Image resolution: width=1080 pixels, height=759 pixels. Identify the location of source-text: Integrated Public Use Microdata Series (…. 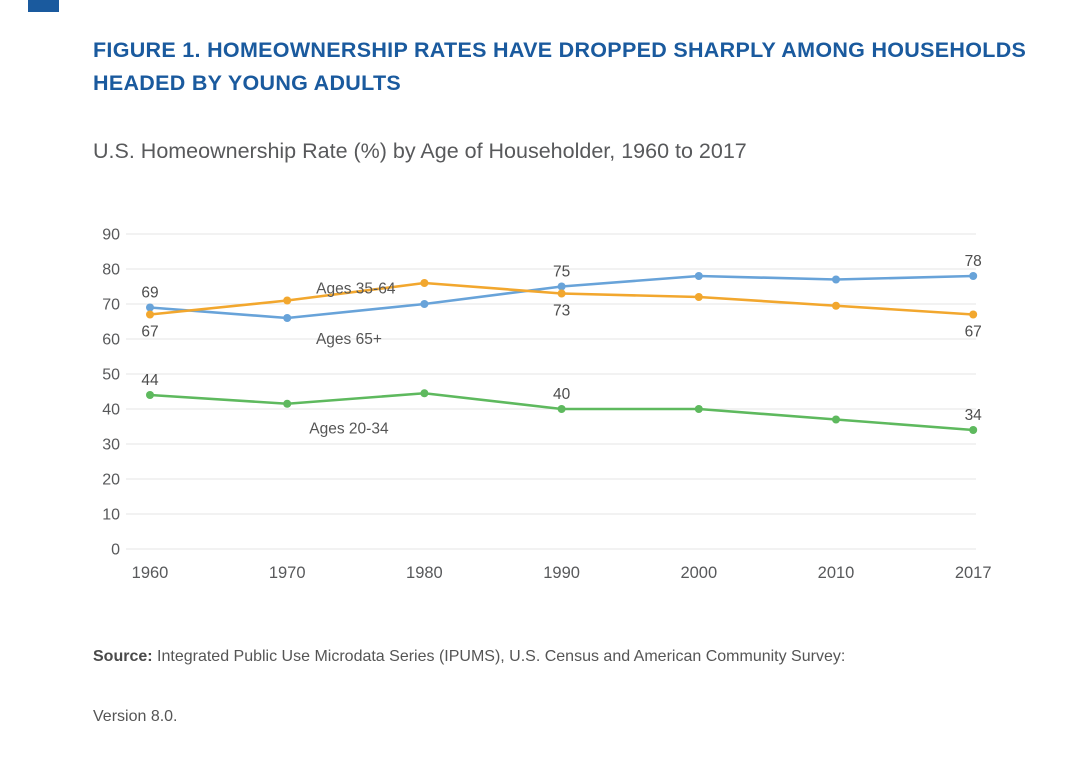
(501, 656).